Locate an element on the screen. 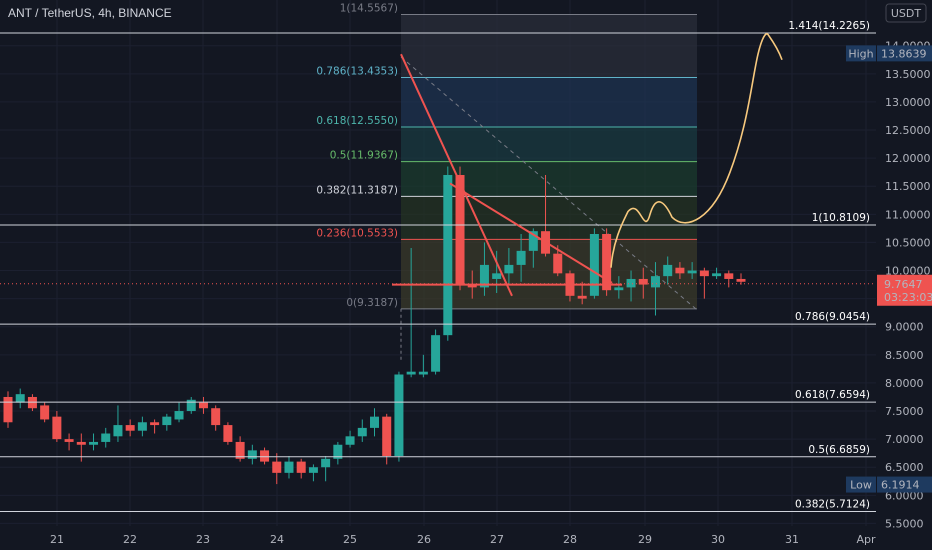 Image resolution: width=932 pixels, height=550 pixels. high-tag-label-bg is located at coordinates (861, 53).